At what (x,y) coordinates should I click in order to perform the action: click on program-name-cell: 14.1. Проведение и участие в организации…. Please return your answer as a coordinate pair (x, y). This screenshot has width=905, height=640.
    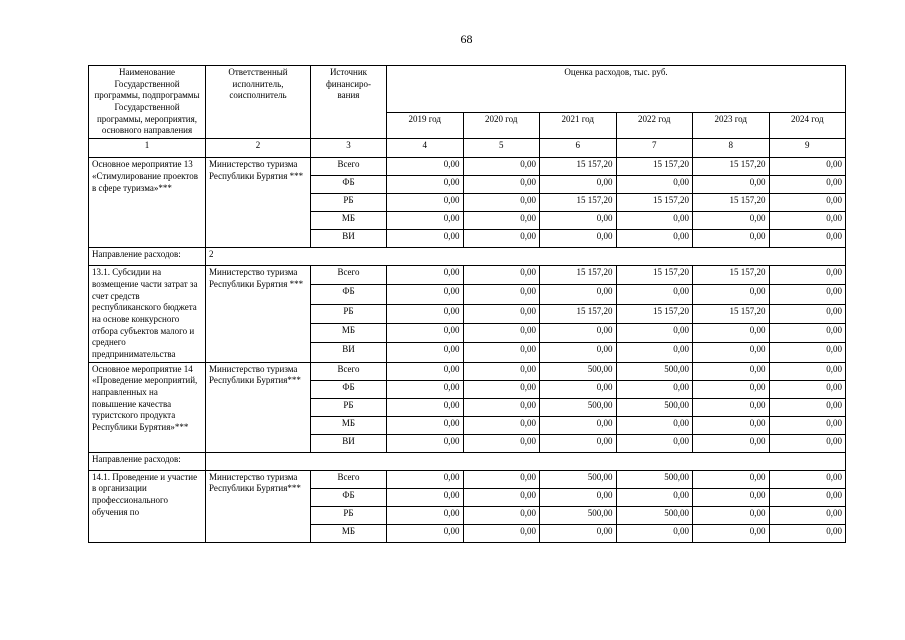
    Looking at the image, I should click on (147, 506).